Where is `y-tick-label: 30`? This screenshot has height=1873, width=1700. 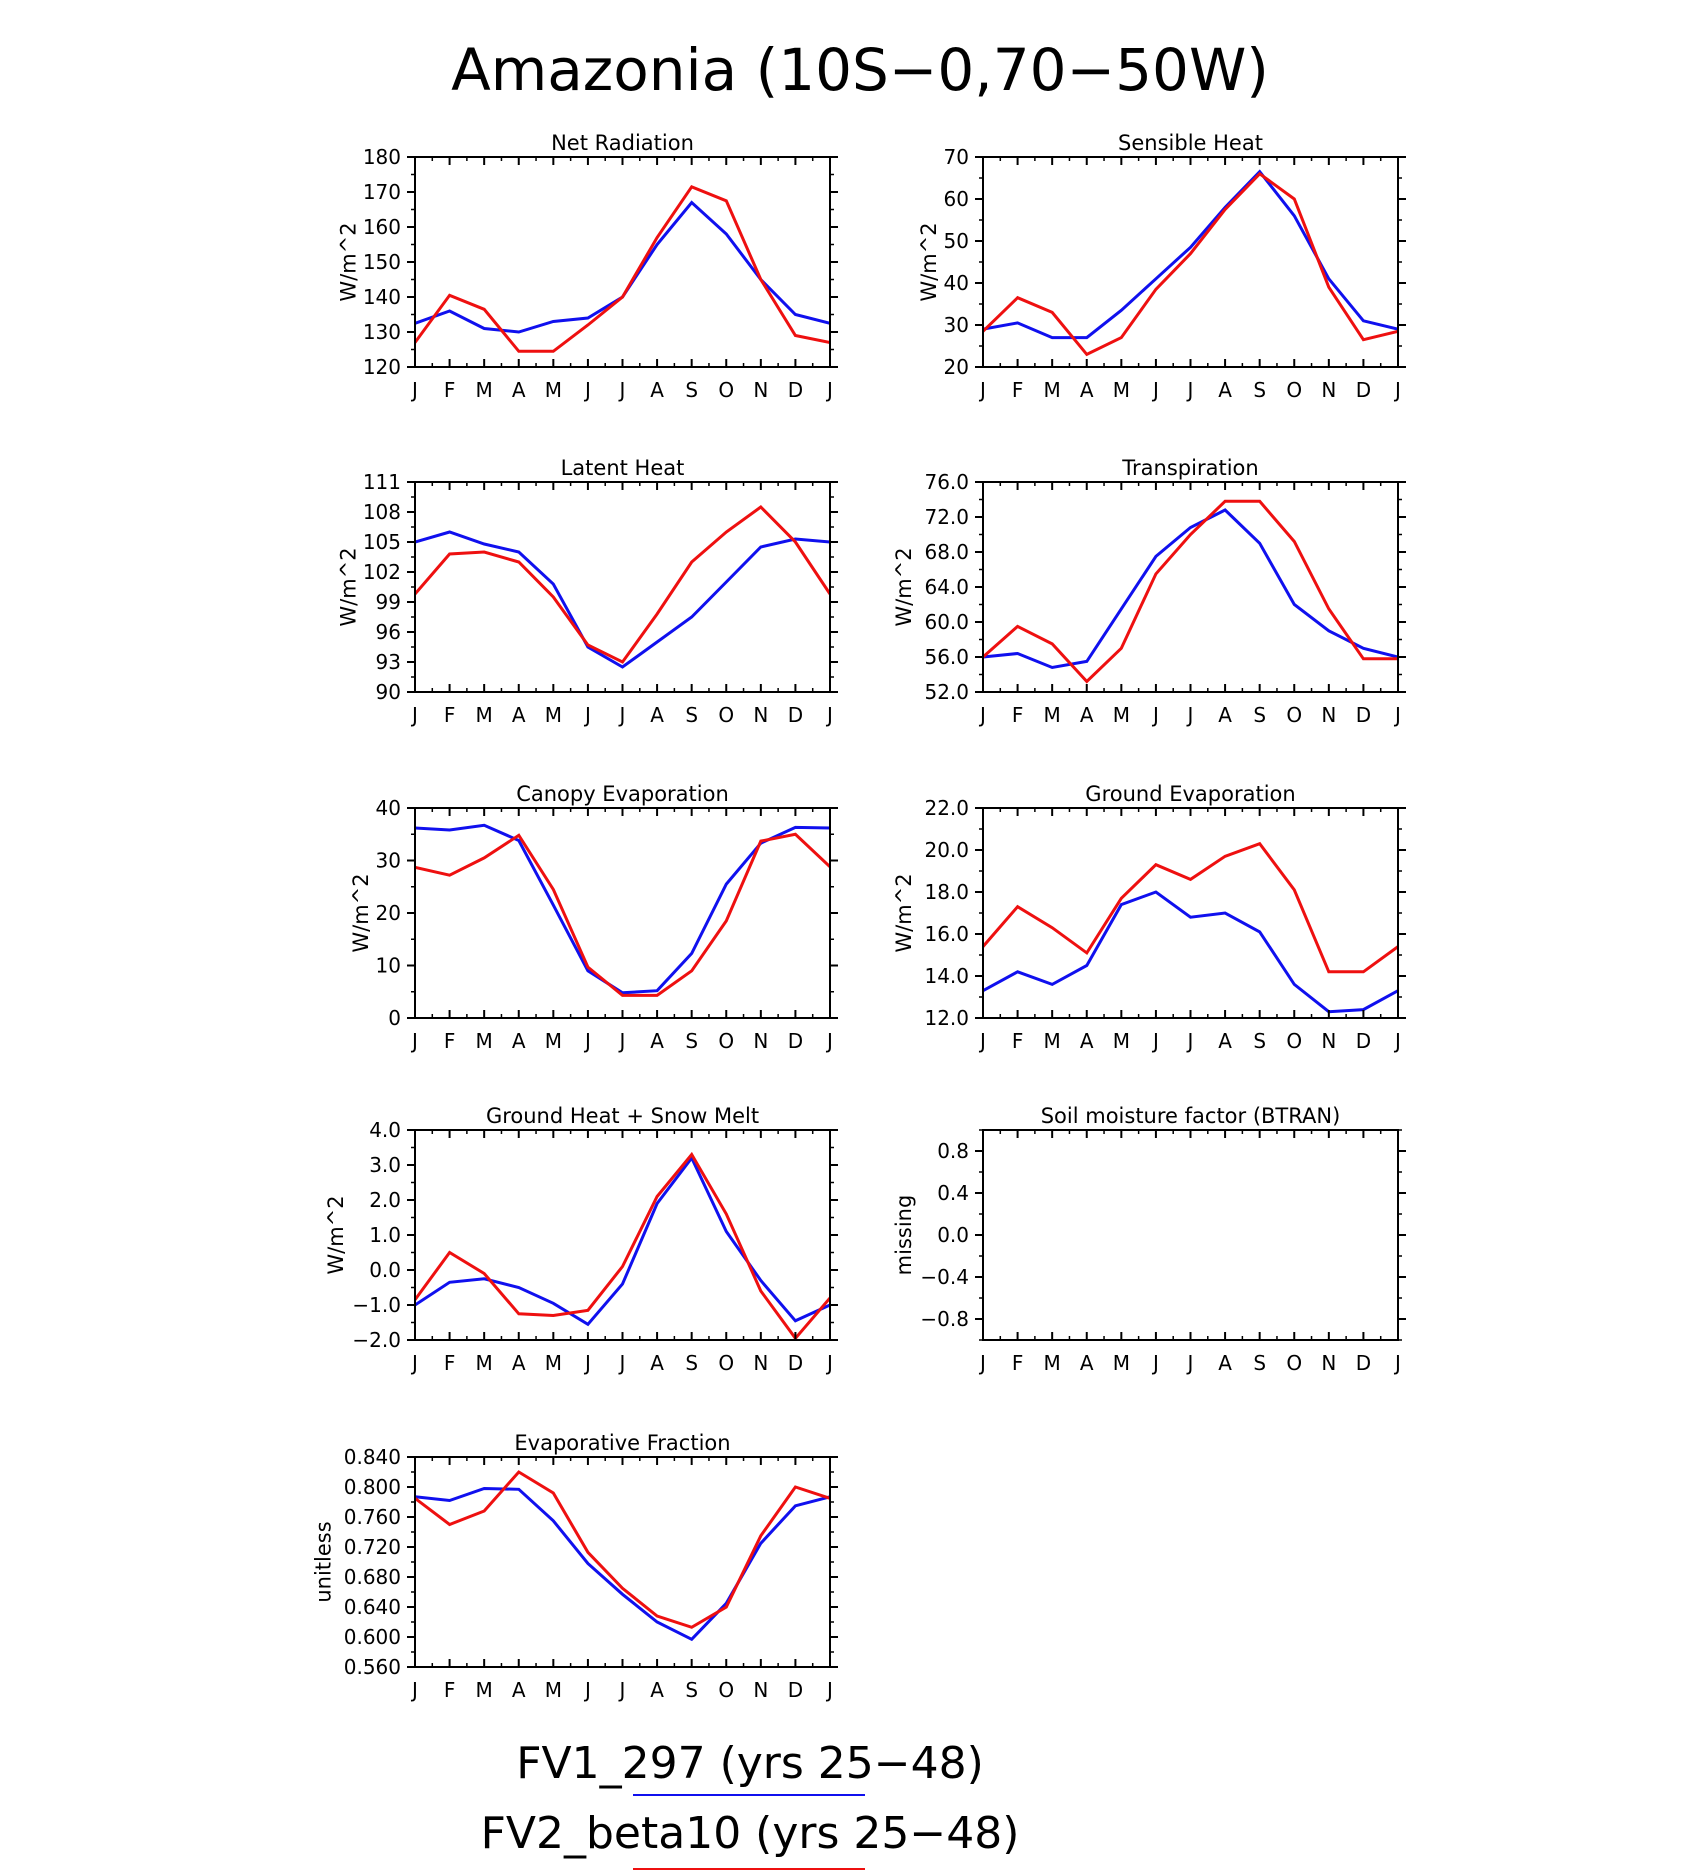
y-tick-label: 30 is located at coordinates (956, 325).